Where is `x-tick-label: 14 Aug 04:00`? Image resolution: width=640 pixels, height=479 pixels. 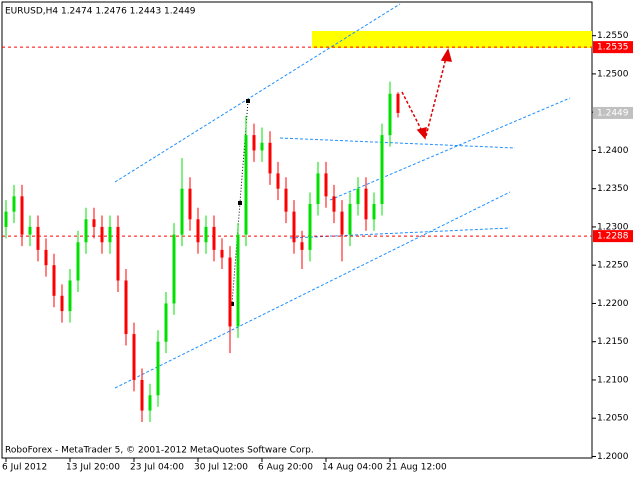
x-tick-label: 14 Aug 04:00 is located at coordinates (352, 468).